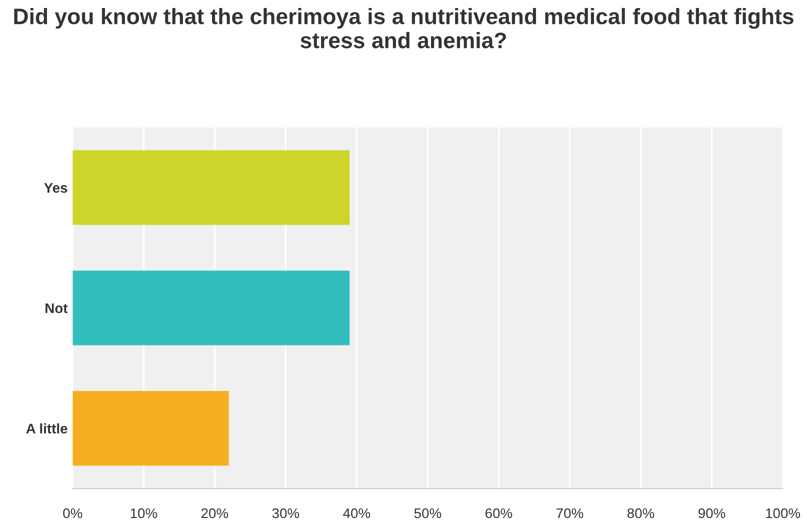  What do you see at coordinates (356, 513) in the screenshot?
I see `x-tick-label: 40%` at bounding box center [356, 513].